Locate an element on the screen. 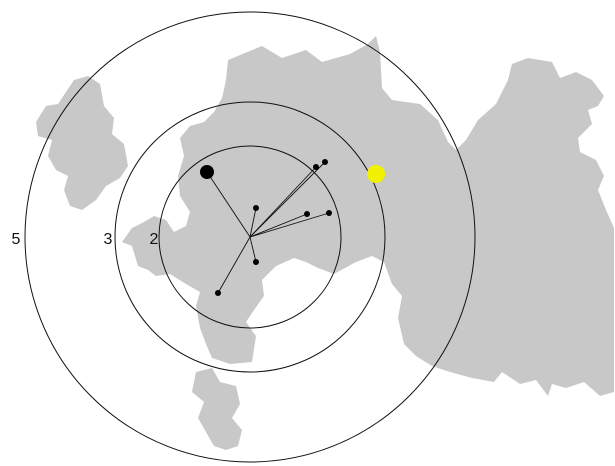 This screenshot has height=466, width=615. ring-label-5: 5 is located at coordinates (16, 239).